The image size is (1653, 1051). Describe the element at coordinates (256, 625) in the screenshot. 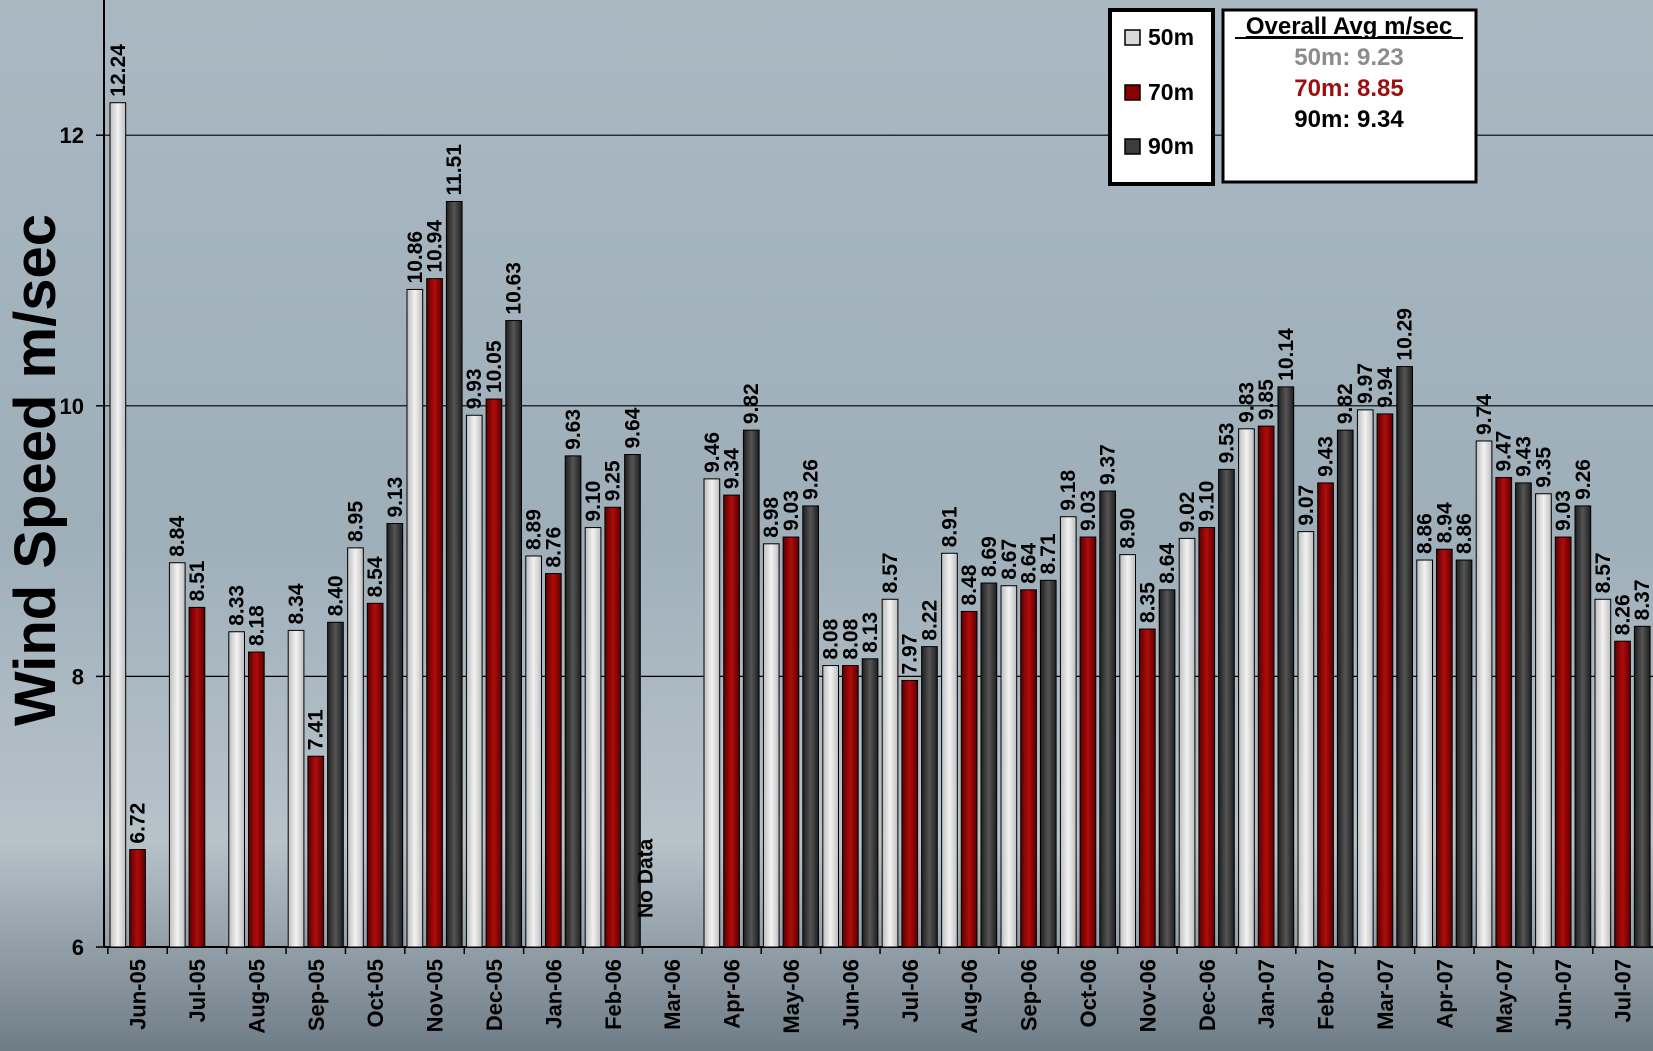

I see `value-label-70m: 8.18` at that location.